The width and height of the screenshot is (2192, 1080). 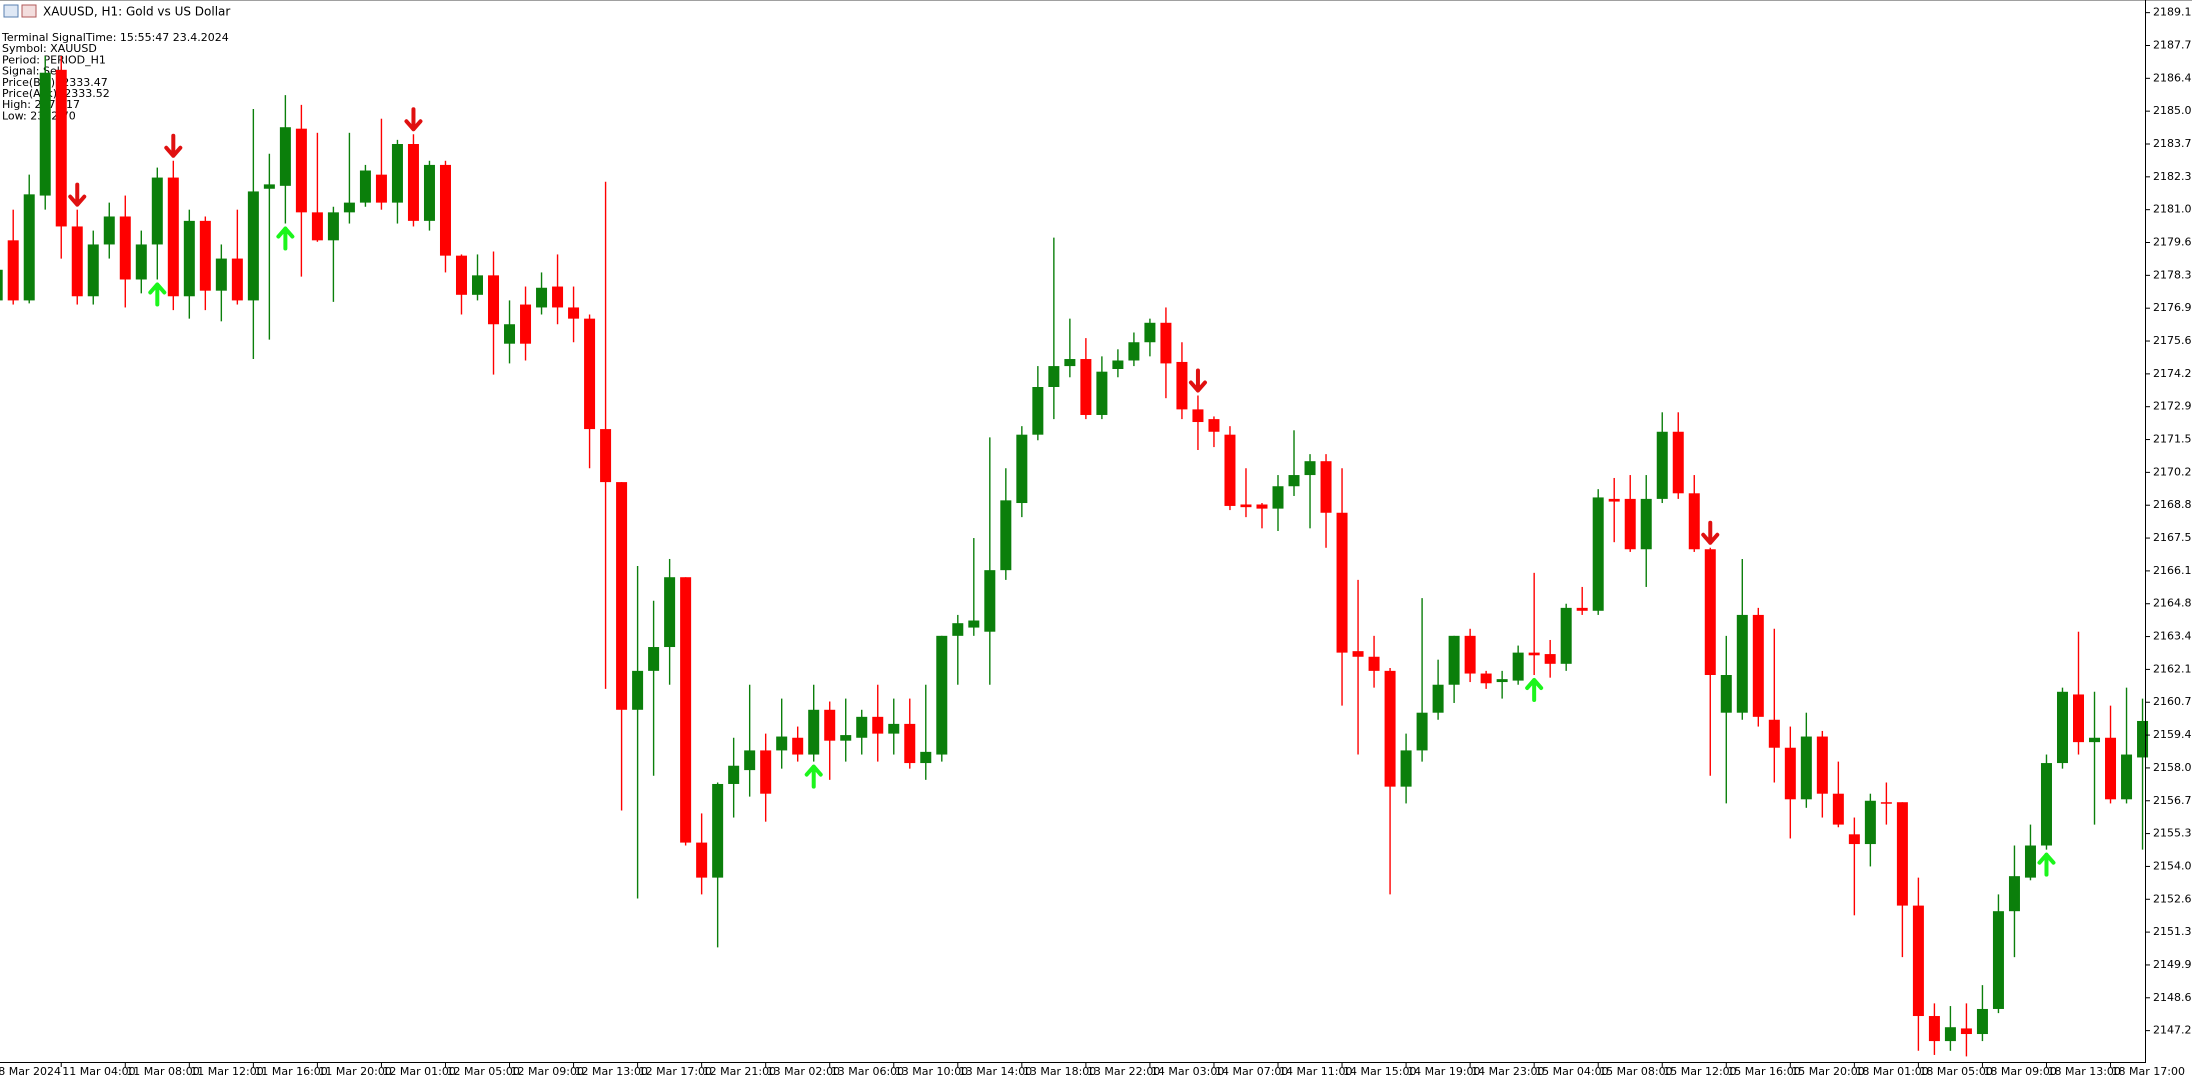 I want to click on chart-icon, so click(x=29, y=11).